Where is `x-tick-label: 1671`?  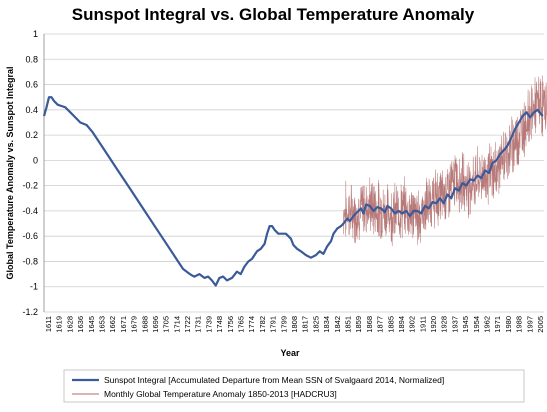
x-tick-label: 1671 is located at coordinates (123, 324).